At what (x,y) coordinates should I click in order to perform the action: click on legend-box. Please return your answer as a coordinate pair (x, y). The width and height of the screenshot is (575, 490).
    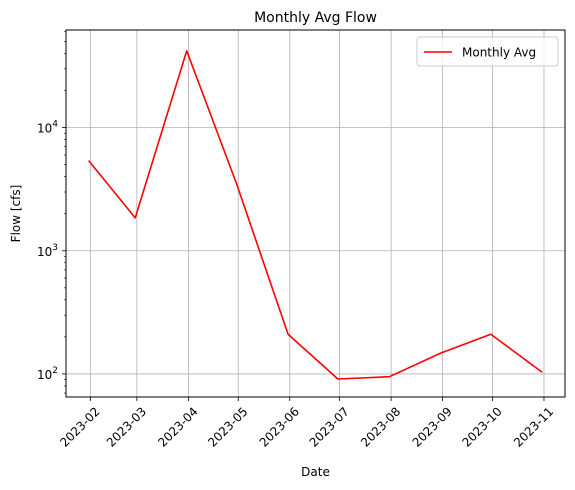
    Looking at the image, I should click on (487, 51).